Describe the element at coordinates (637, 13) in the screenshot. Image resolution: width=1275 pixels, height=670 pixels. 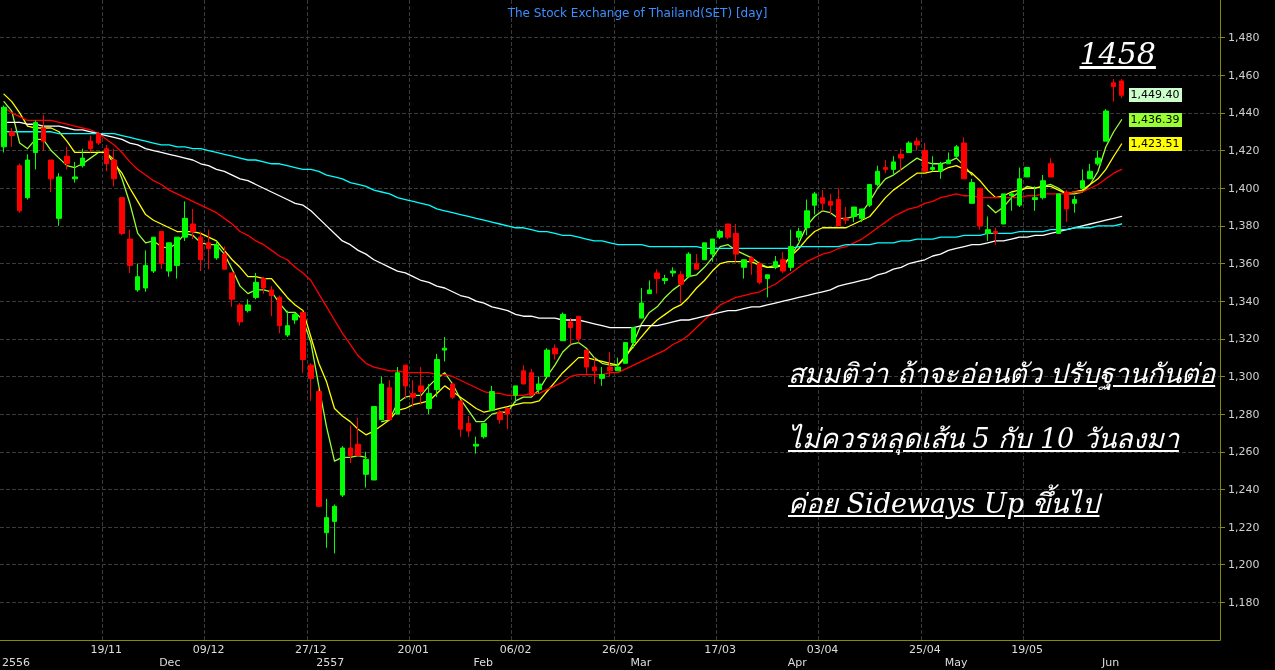
I see `text: The Stock Exchange of Thailand(SET) [day]` at that location.